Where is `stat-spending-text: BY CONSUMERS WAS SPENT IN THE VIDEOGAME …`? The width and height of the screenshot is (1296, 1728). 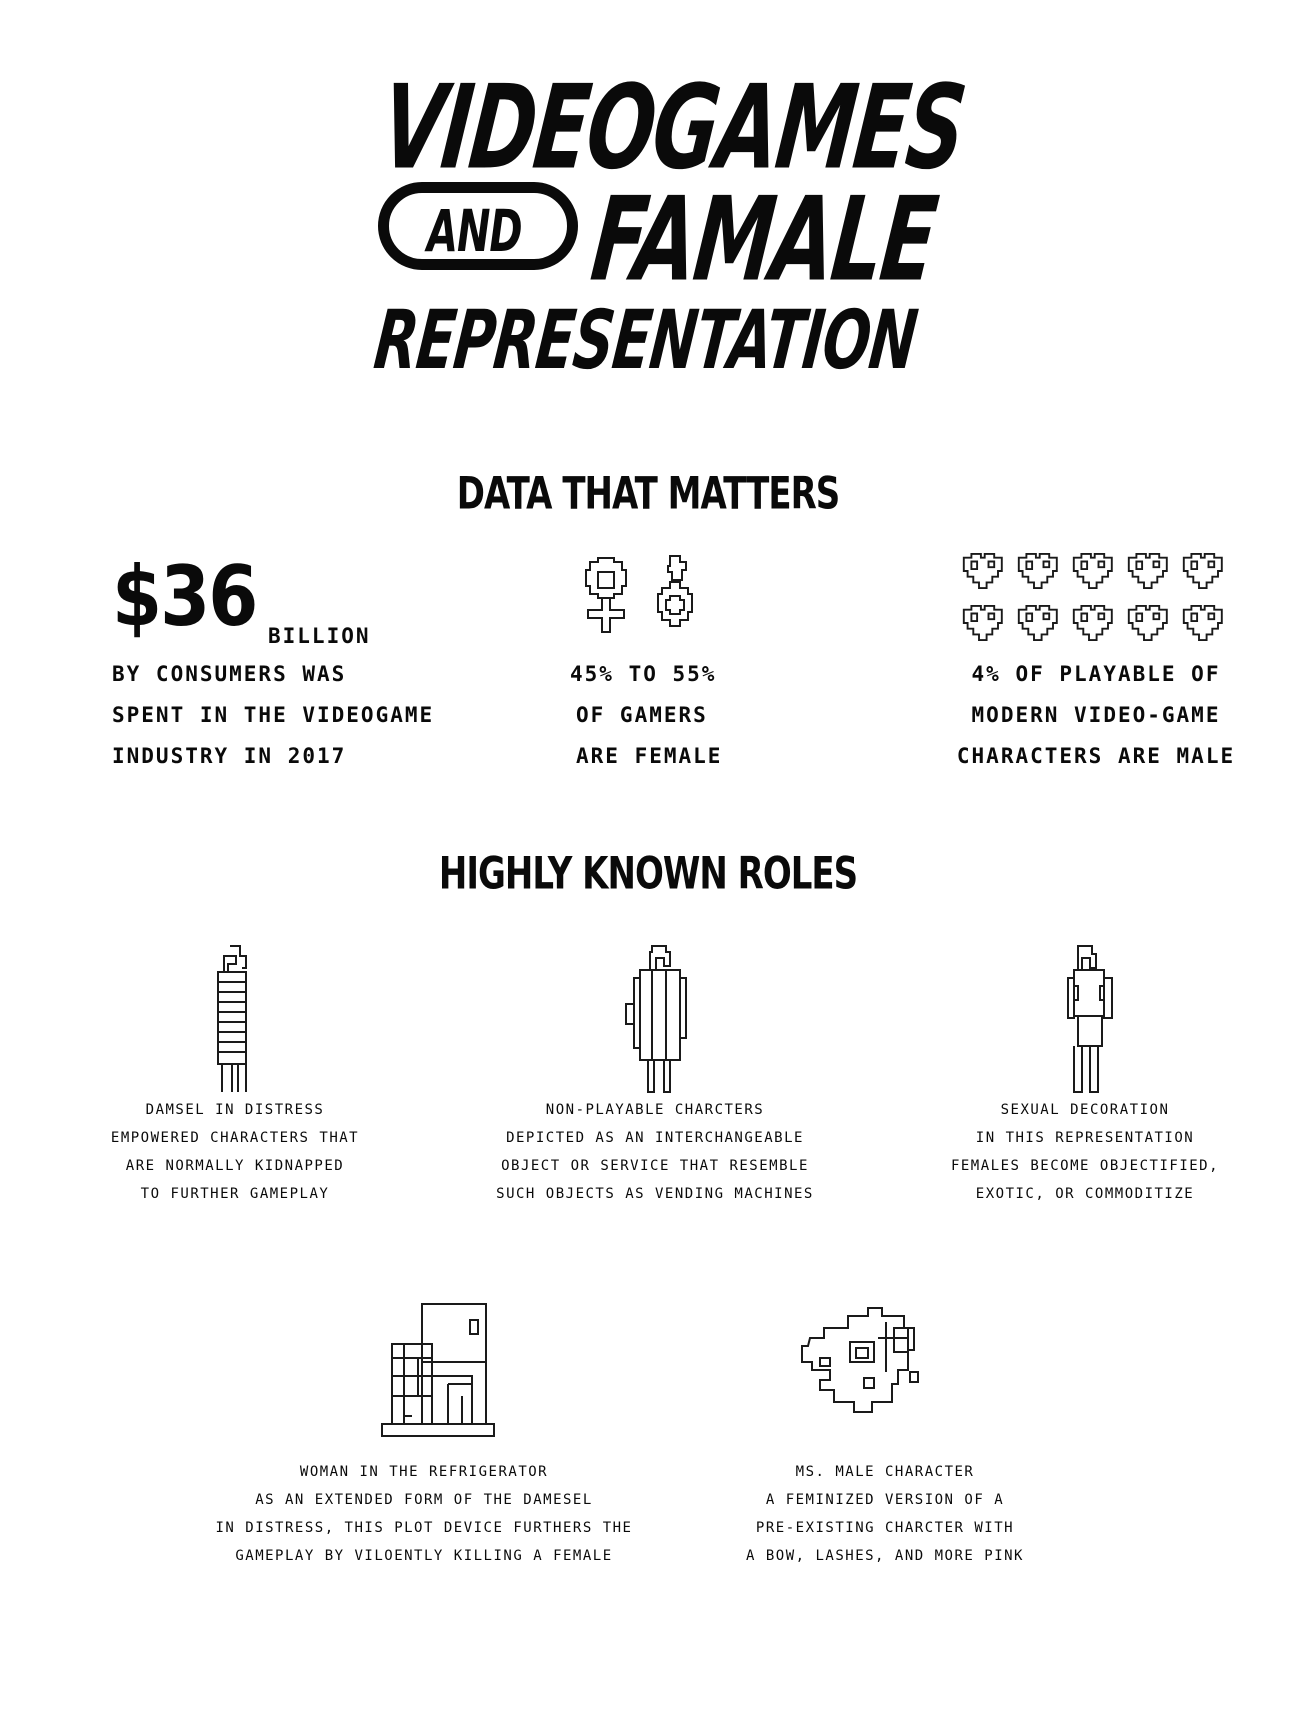
stat-spending-text: BY CONSUMERS WAS SPENT IN THE VIDEOGAME … is located at coordinates (273, 715).